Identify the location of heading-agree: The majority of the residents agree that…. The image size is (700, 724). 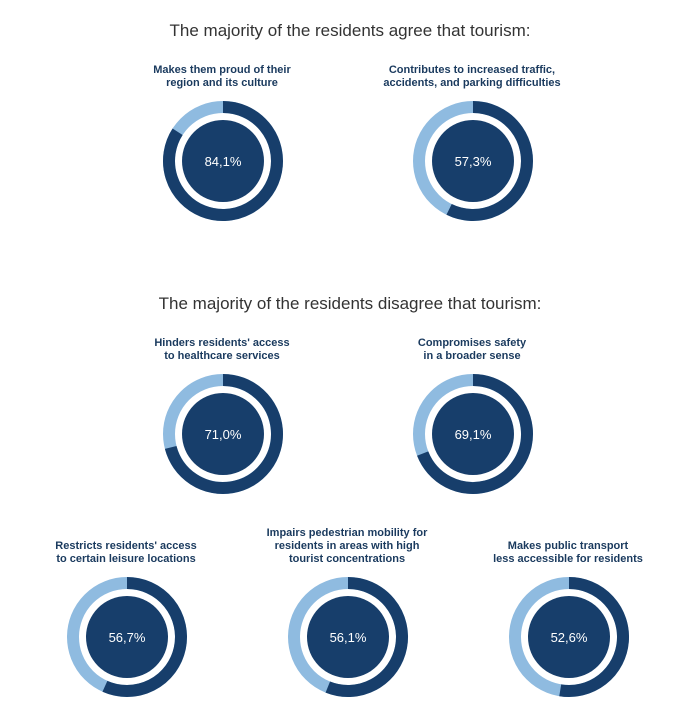
(350, 30).